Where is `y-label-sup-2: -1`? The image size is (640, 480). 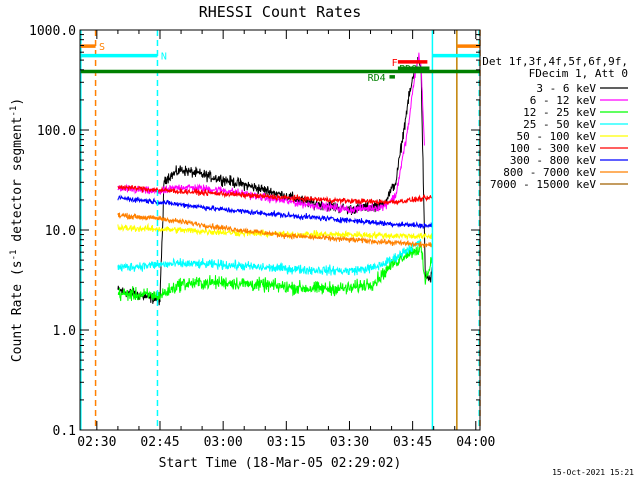 y-label-sup-2: -1 is located at coordinates (14, 111).